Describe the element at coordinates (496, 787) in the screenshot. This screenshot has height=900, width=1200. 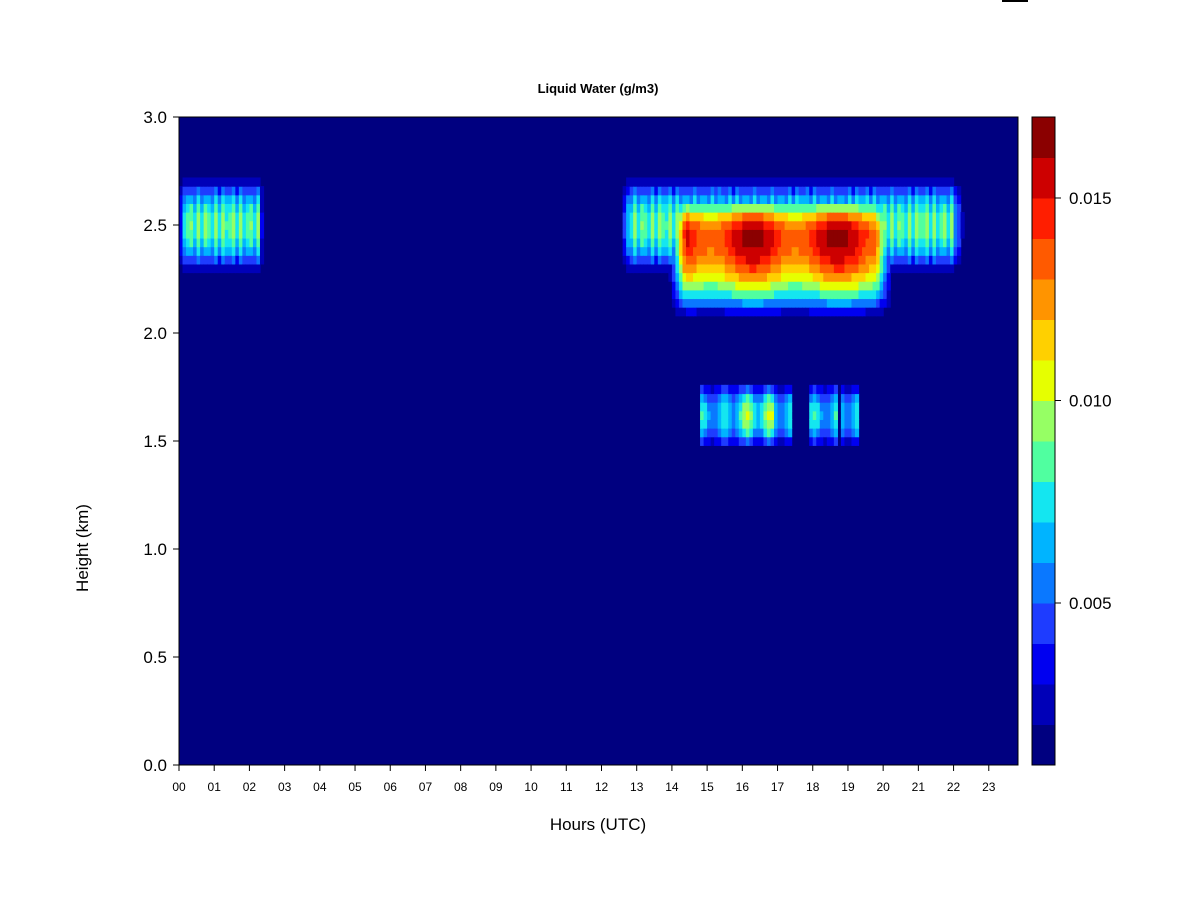
I see `x-tick-label: 09` at that location.